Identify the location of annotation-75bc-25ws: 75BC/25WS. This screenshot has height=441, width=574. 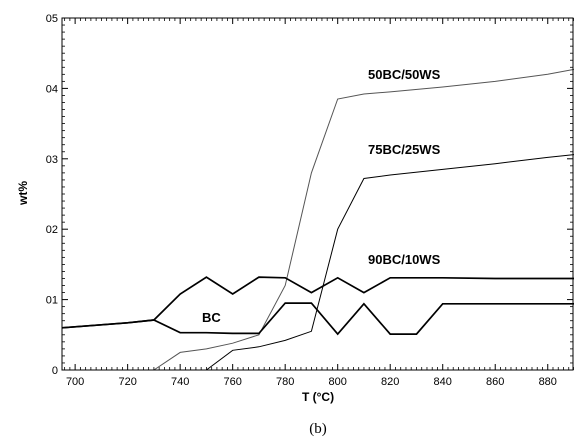
(404, 149).